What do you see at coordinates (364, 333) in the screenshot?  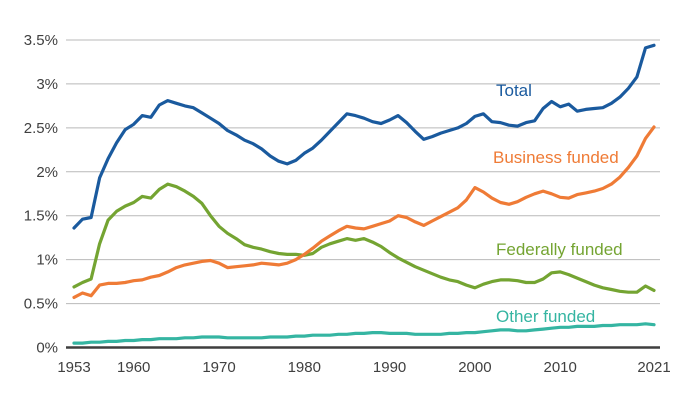 I see `series-line-other-funded` at bounding box center [364, 333].